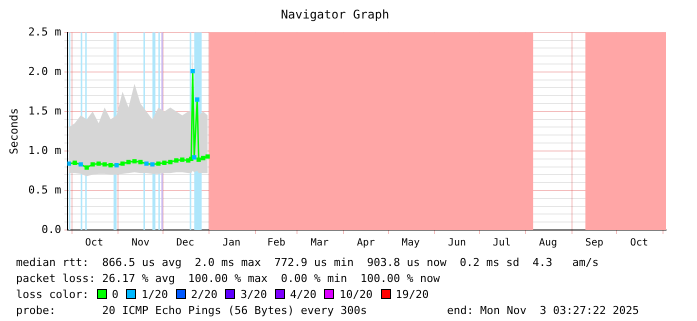 The image size is (697, 321). Describe the element at coordinates (411, 243) in the screenshot. I see `x-tick-label: May` at that location.